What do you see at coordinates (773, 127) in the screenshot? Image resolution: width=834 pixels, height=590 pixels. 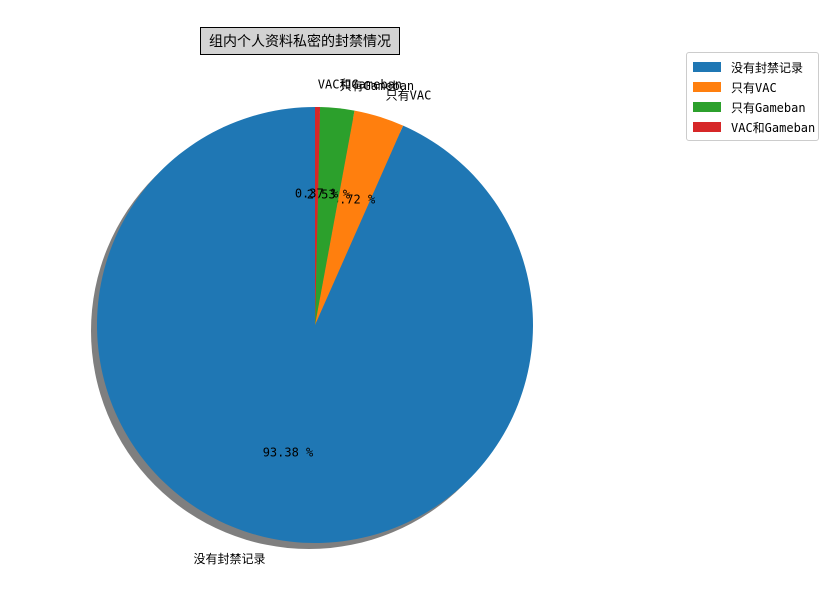 I see `legend-label: VAC和Gameban` at bounding box center [773, 127].